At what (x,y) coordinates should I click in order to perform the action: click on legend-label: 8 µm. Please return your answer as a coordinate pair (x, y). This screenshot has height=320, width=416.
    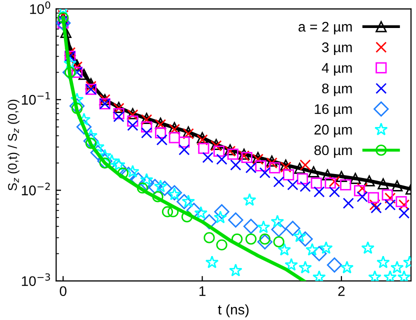
    Looking at the image, I should click on (337, 90).